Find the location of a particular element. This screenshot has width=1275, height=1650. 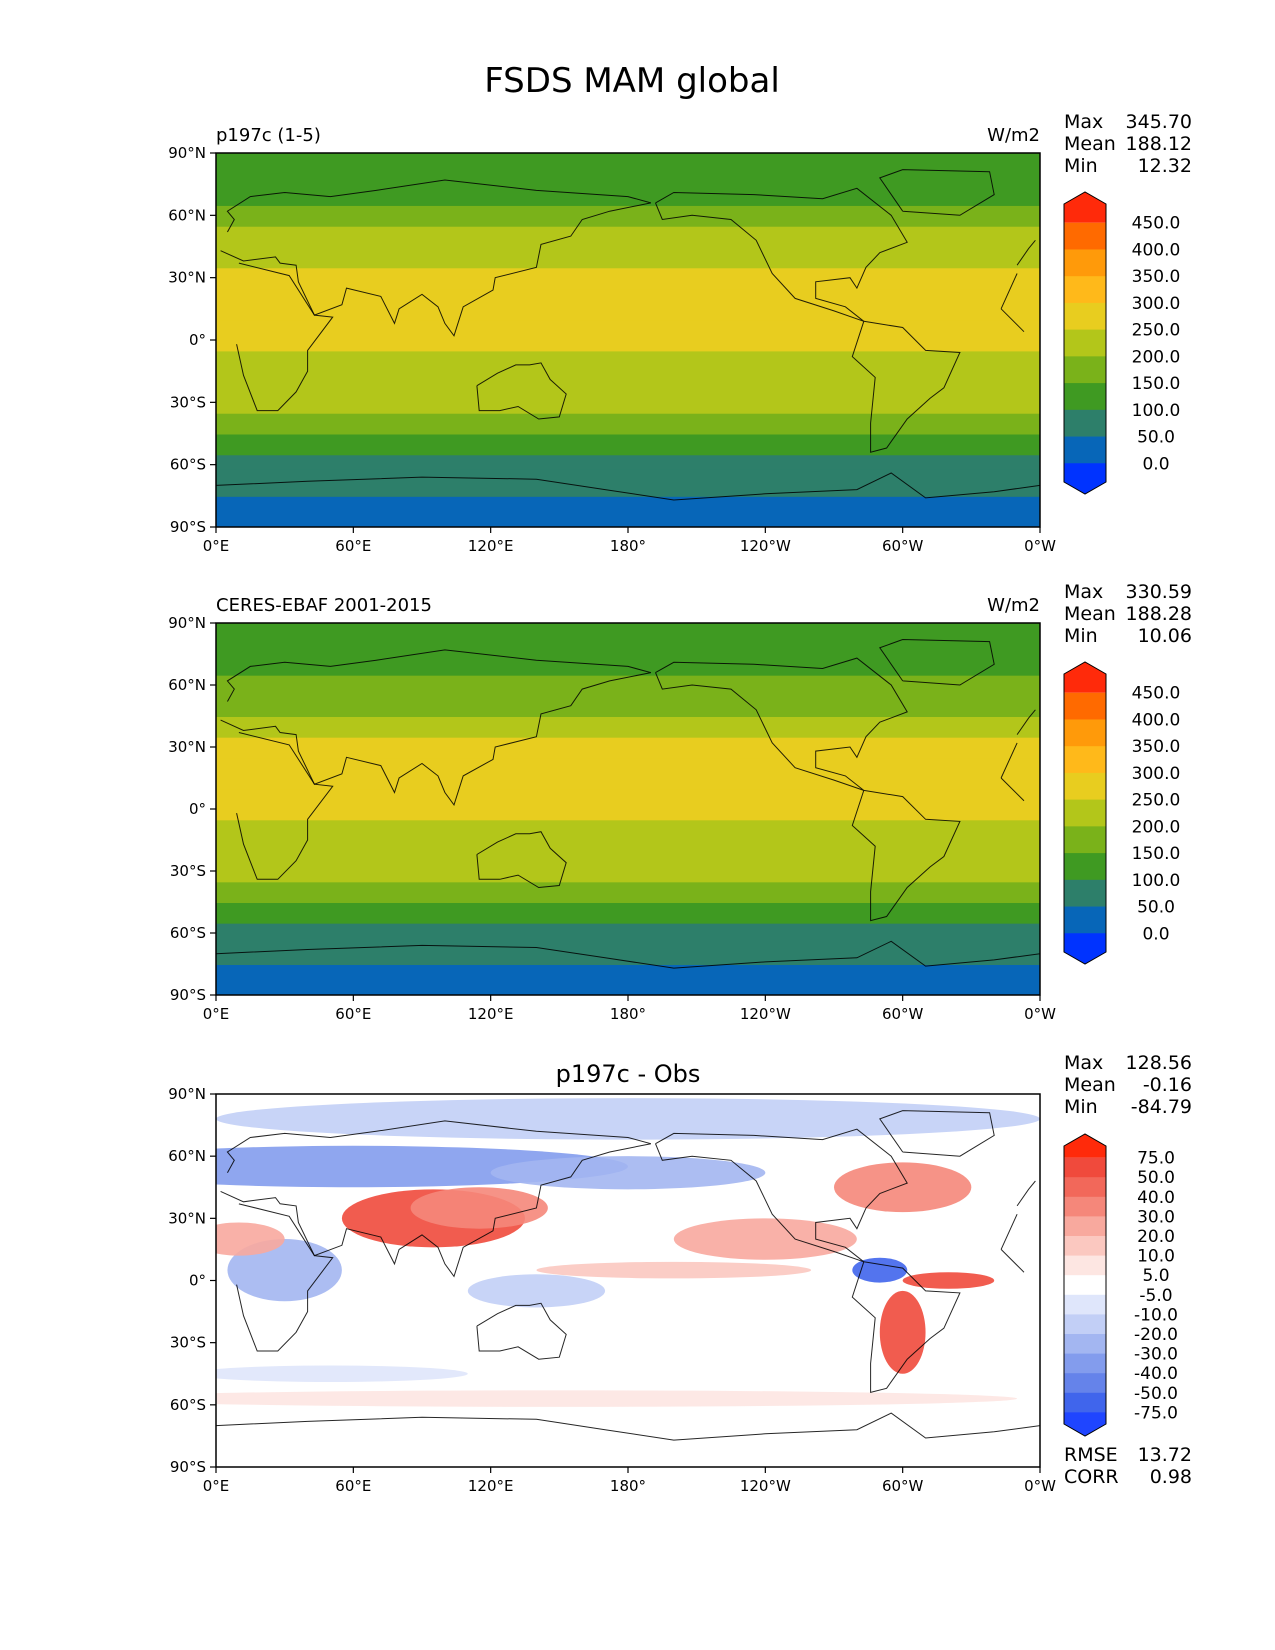

colorbar-tick-label: 0.0 is located at coordinates (1155, 934).